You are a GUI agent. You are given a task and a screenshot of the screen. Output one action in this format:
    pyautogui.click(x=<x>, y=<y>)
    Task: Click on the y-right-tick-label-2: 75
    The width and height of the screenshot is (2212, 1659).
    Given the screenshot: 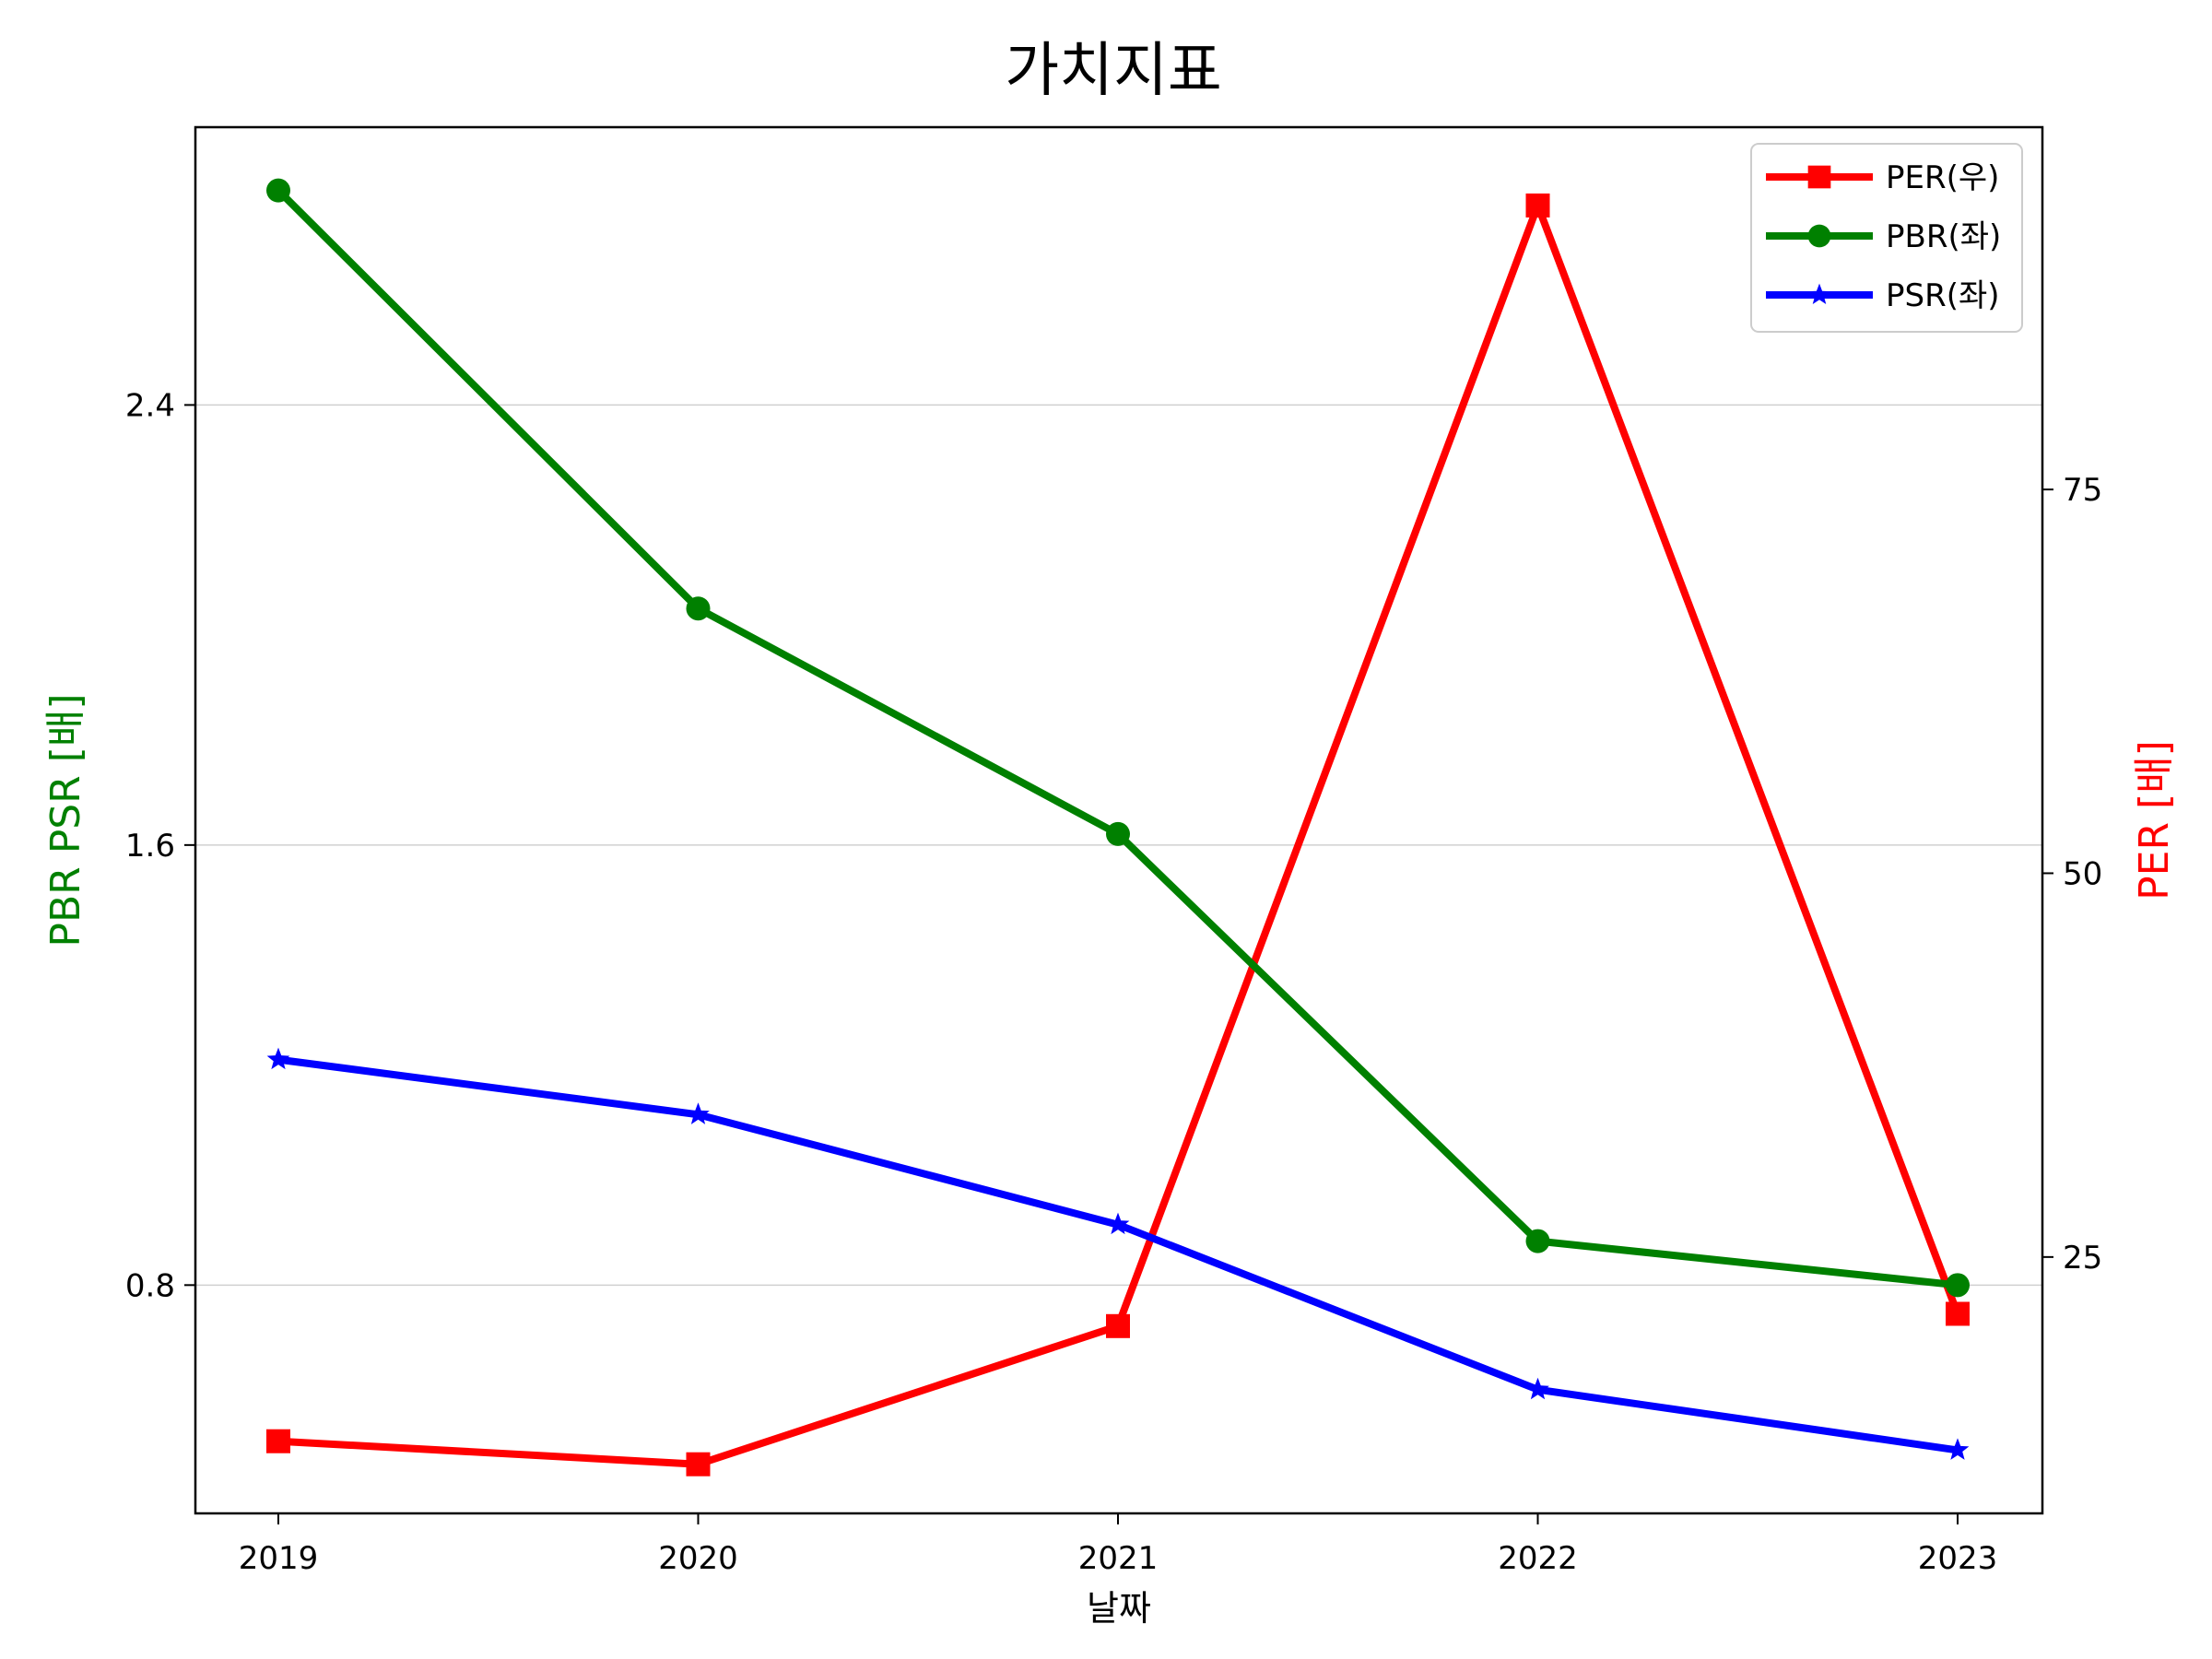 What is the action you would take?
    pyautogui.click(x=2082, y=490)
    